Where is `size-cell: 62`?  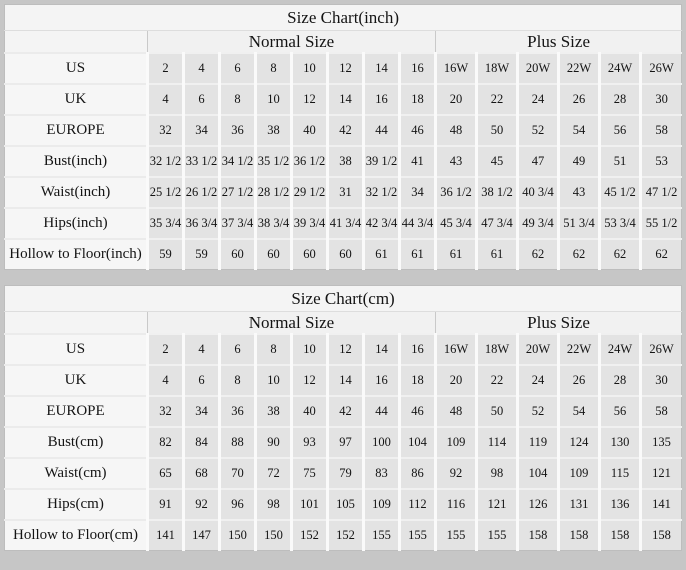
size-cell: 62 is located at coordinates (660, 254).